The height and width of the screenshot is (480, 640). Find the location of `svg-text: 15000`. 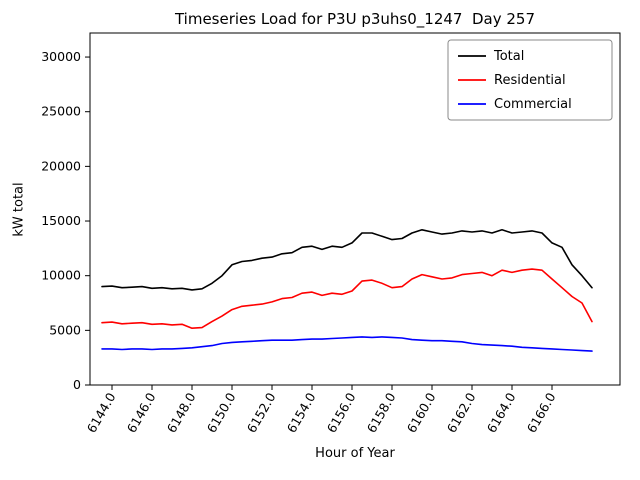

svg-text: 15000 is located at coordinates (61, 220).